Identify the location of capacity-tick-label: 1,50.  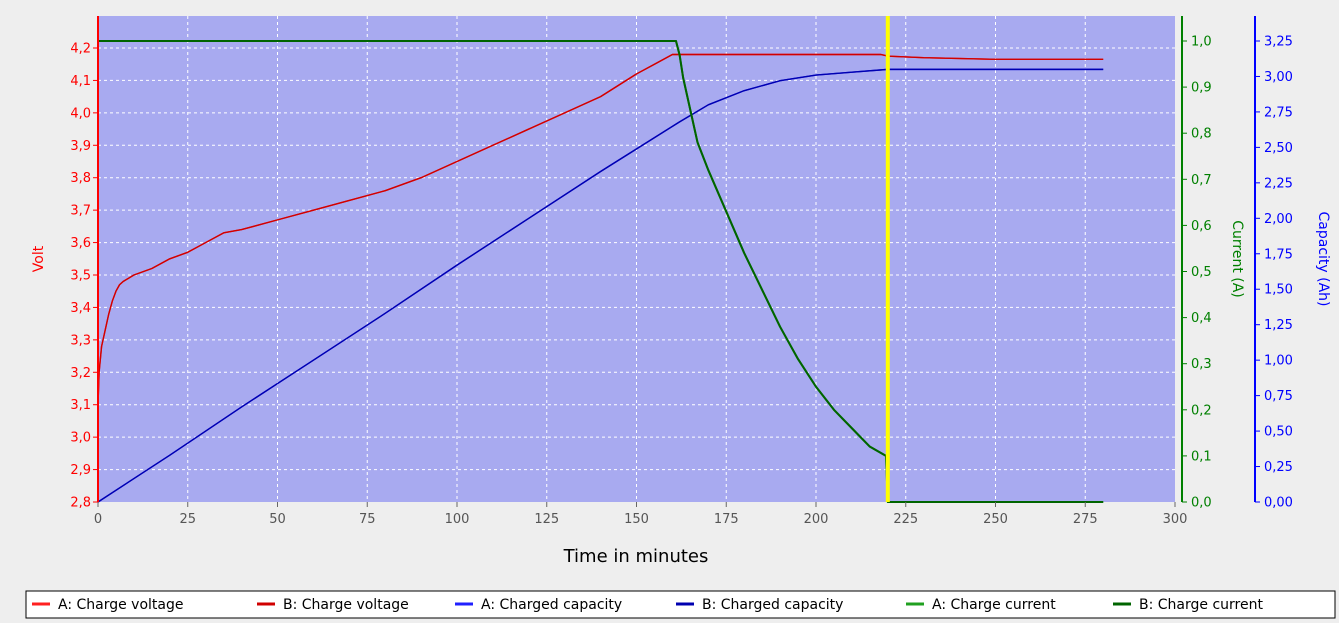
(1278, 290).